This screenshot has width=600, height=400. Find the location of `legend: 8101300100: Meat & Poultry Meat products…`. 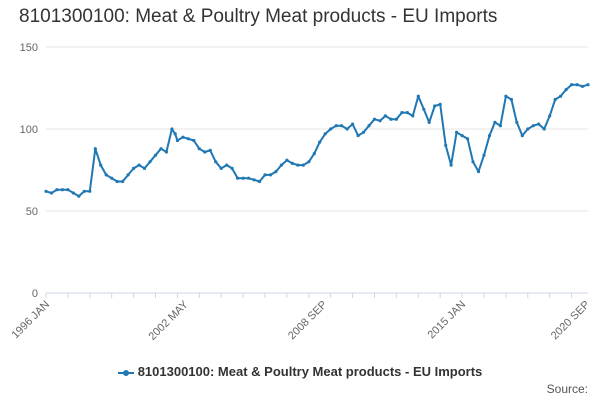

legend: 8101300100: Meat & Poultry Meat products… is located at coordinates (300, 371).